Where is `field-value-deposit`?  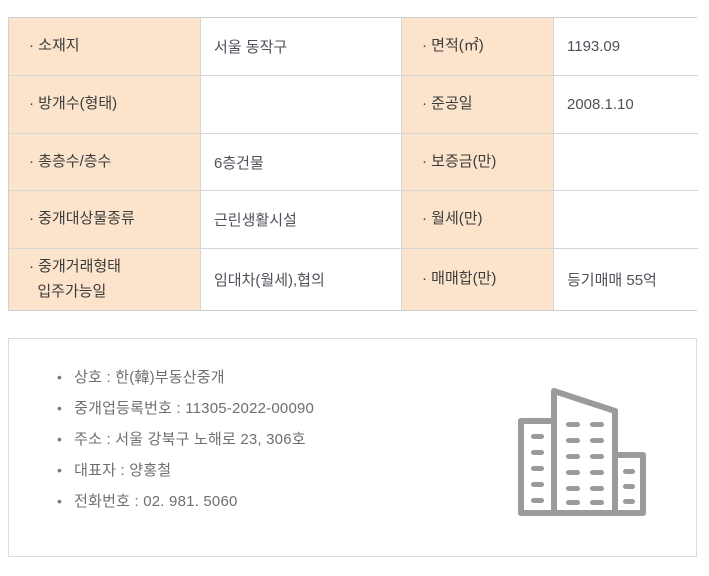 field-value-deposit is located at coordinates (626, 162).